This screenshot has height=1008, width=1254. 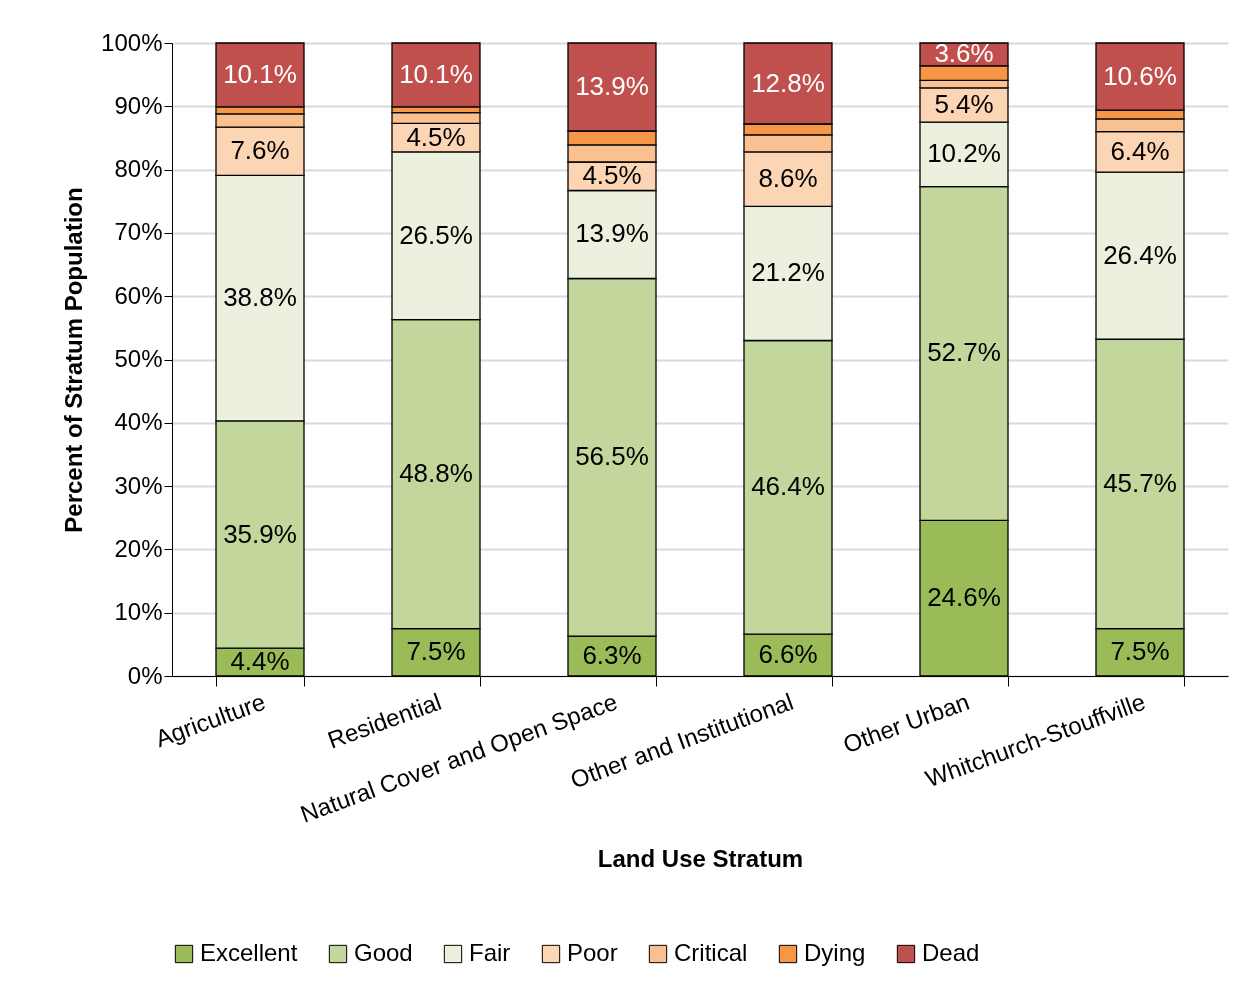 What do you see at coordinates (138, 612) in the screenshot?
I see `y-tick-label: 10%` at bounding box center [138, 612].